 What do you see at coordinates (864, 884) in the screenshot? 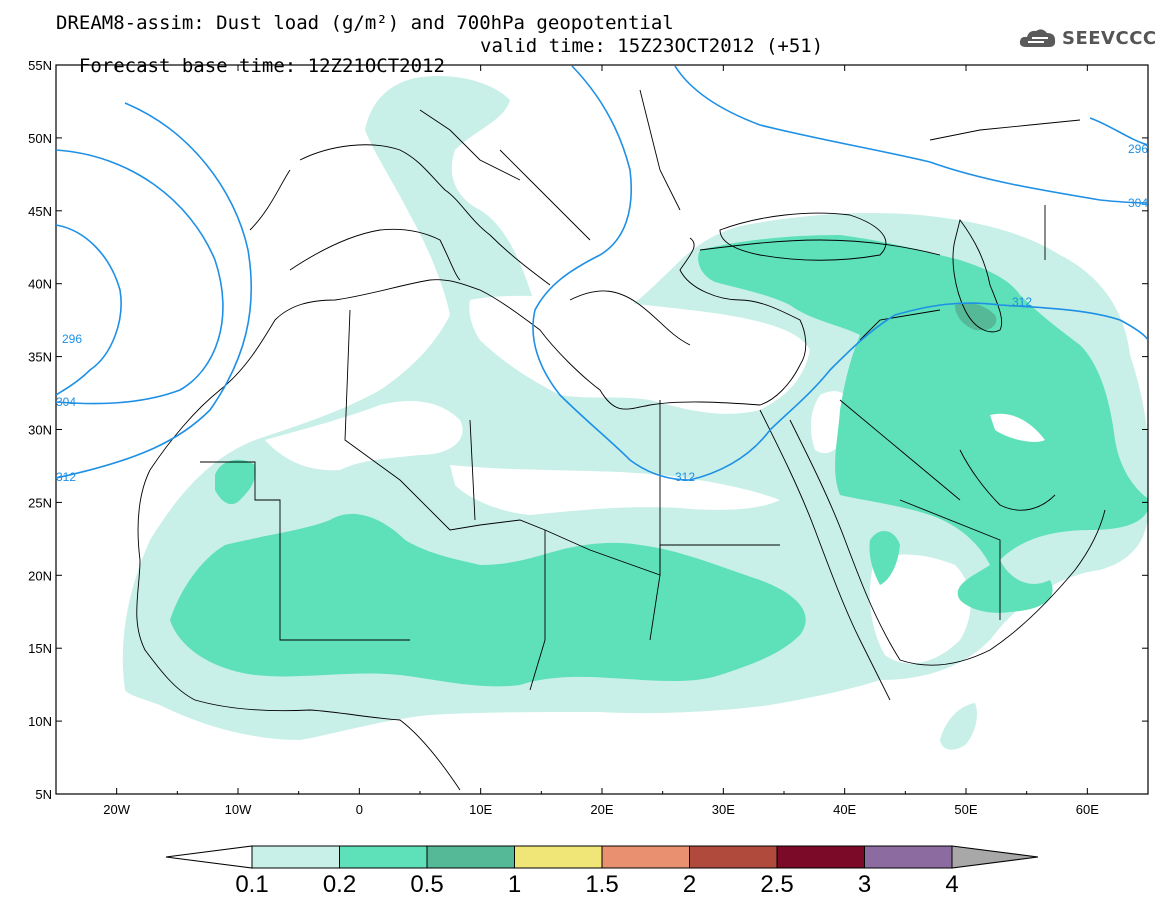
I see `colorbar-label: 3` at bounding box center [864, 884].